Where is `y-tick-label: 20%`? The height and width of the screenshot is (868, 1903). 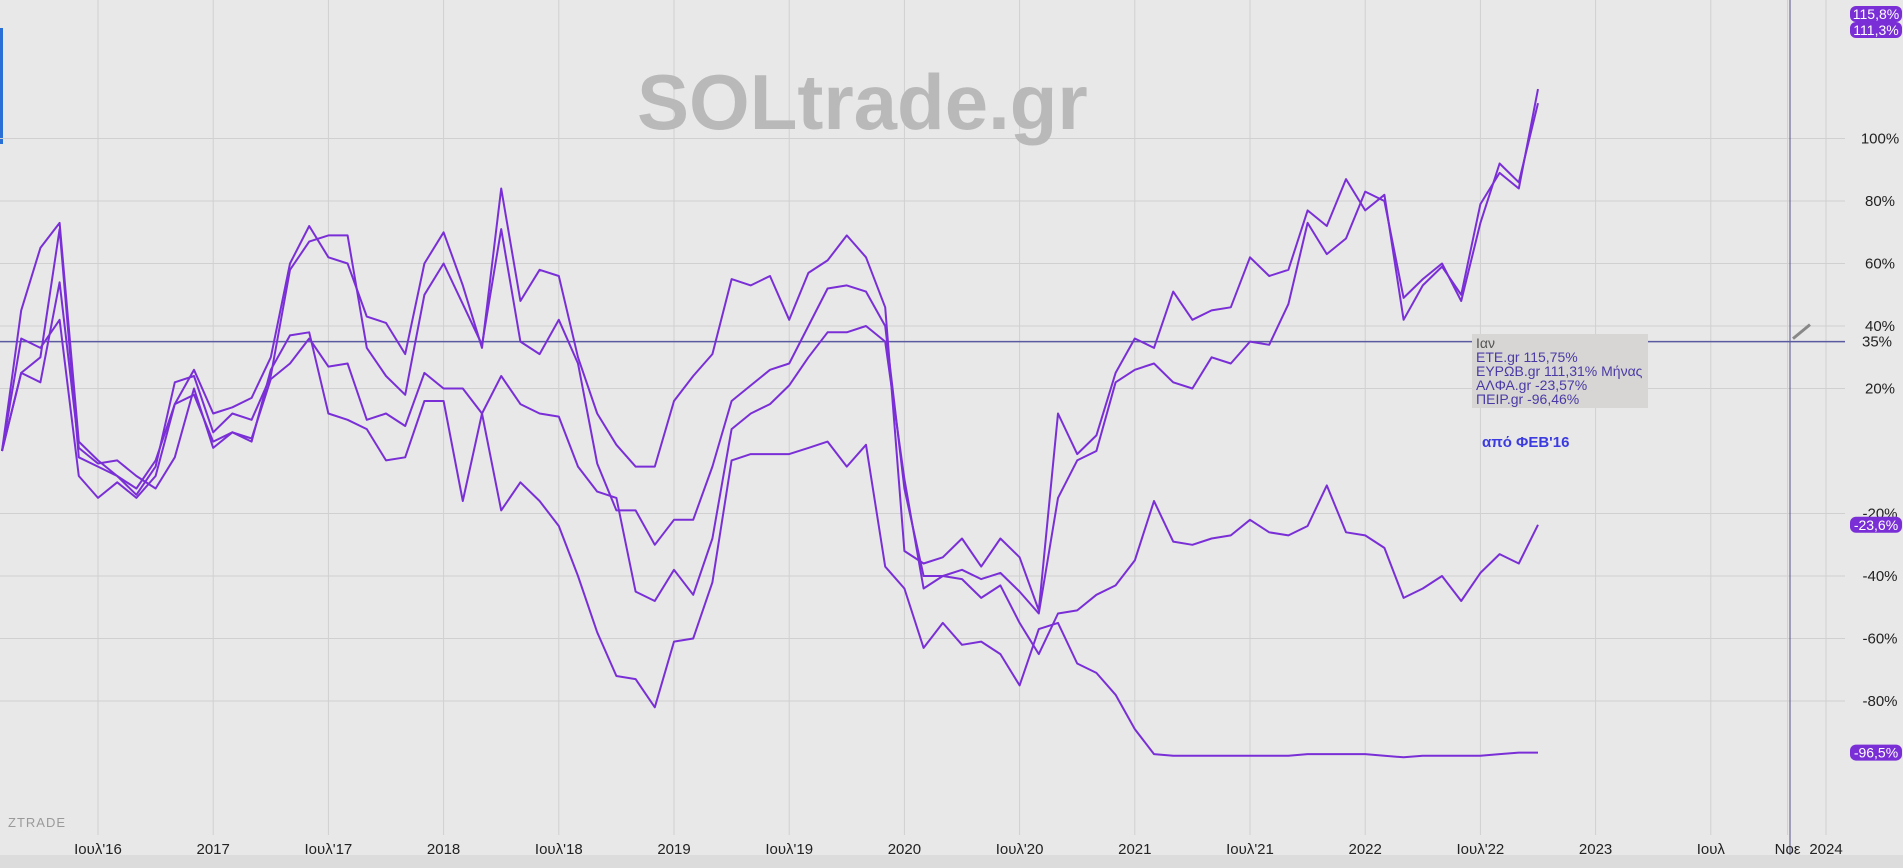 y-tick-label: 20% is located at coordinates (1880, 389).